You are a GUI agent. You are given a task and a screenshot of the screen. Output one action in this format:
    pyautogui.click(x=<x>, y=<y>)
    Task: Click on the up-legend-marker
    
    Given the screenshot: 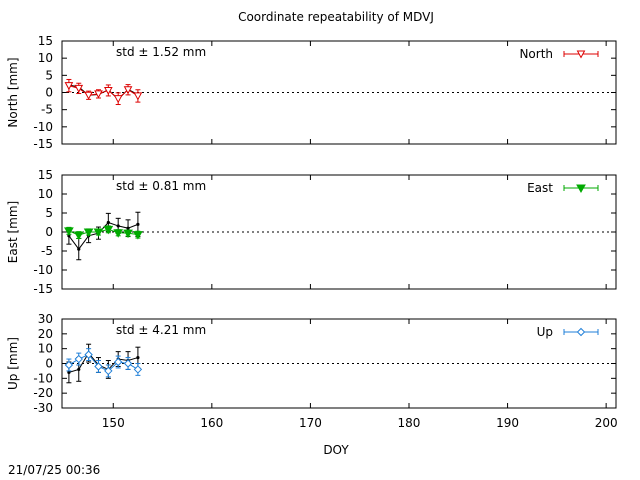 What is the action you would take?
    pyautogui.click(x=581, y=332)
    